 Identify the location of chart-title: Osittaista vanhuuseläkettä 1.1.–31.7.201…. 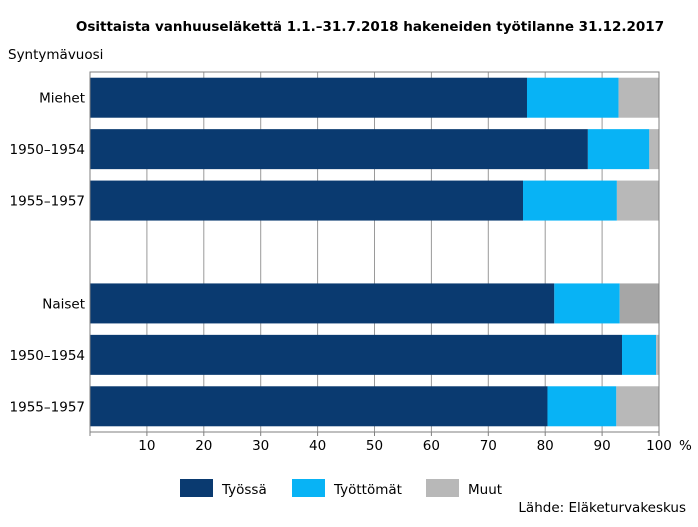
(370, 27).